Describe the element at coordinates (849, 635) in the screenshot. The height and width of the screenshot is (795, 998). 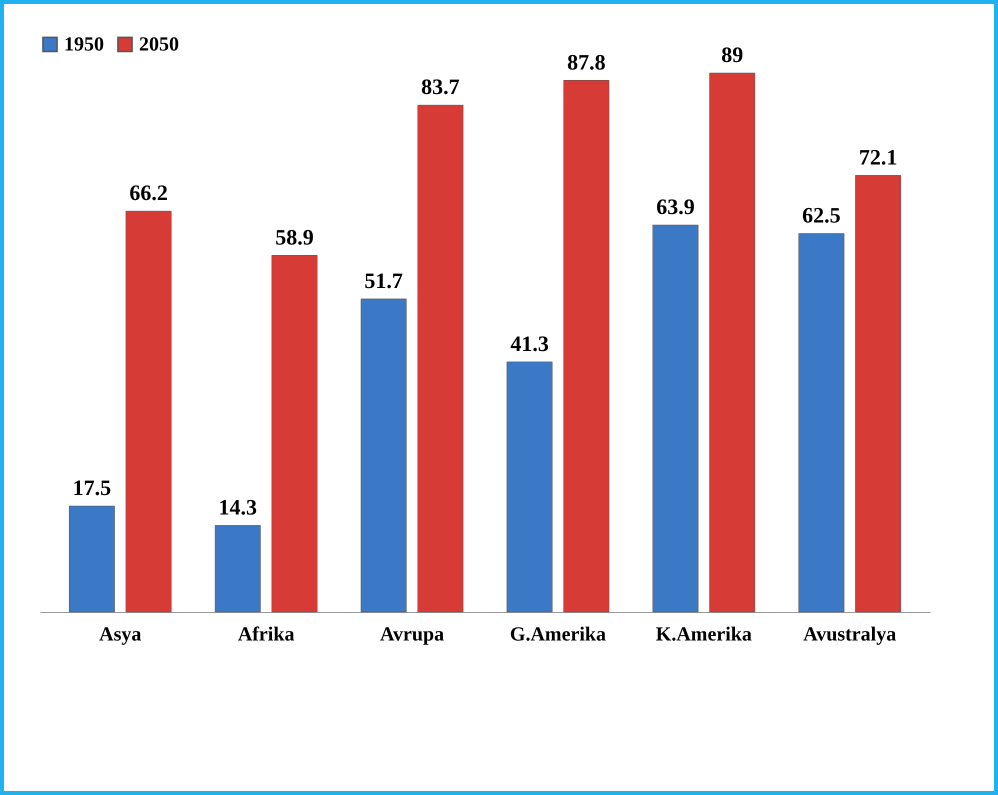
I see `x-tick-label: Avustralya` at that location.